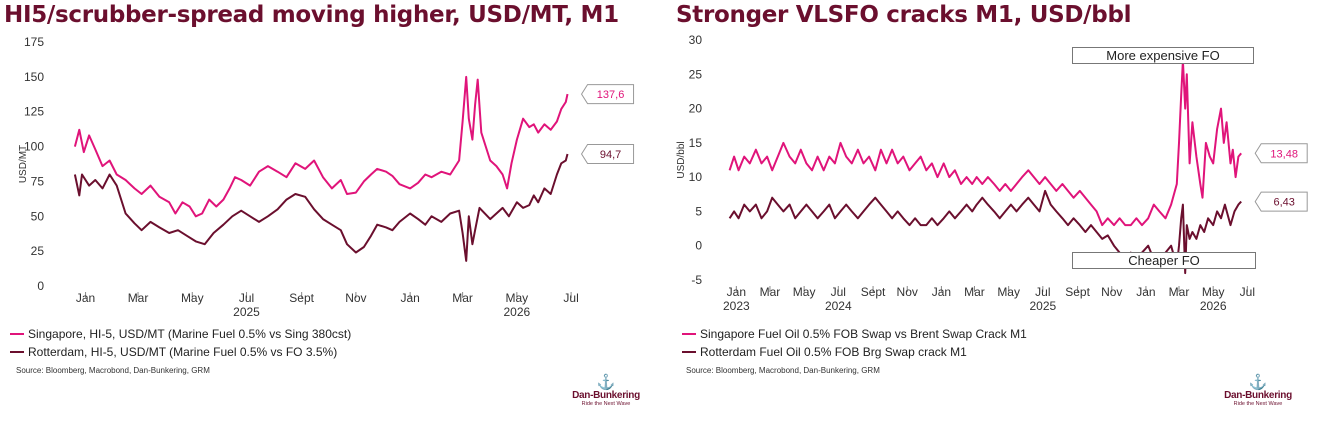 The image size is (1332, 430). I want to click on y-tick-label: -5, so click(696, 280).